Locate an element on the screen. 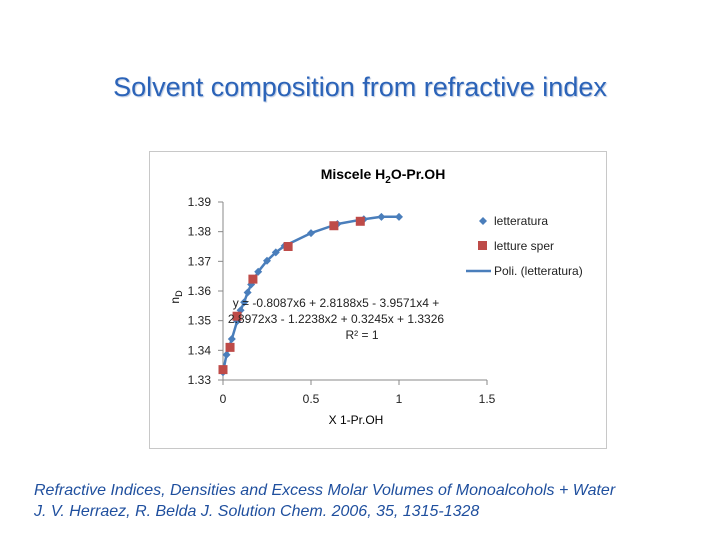  y-tick-label: 1.36 is located at coordinates (200, 291).